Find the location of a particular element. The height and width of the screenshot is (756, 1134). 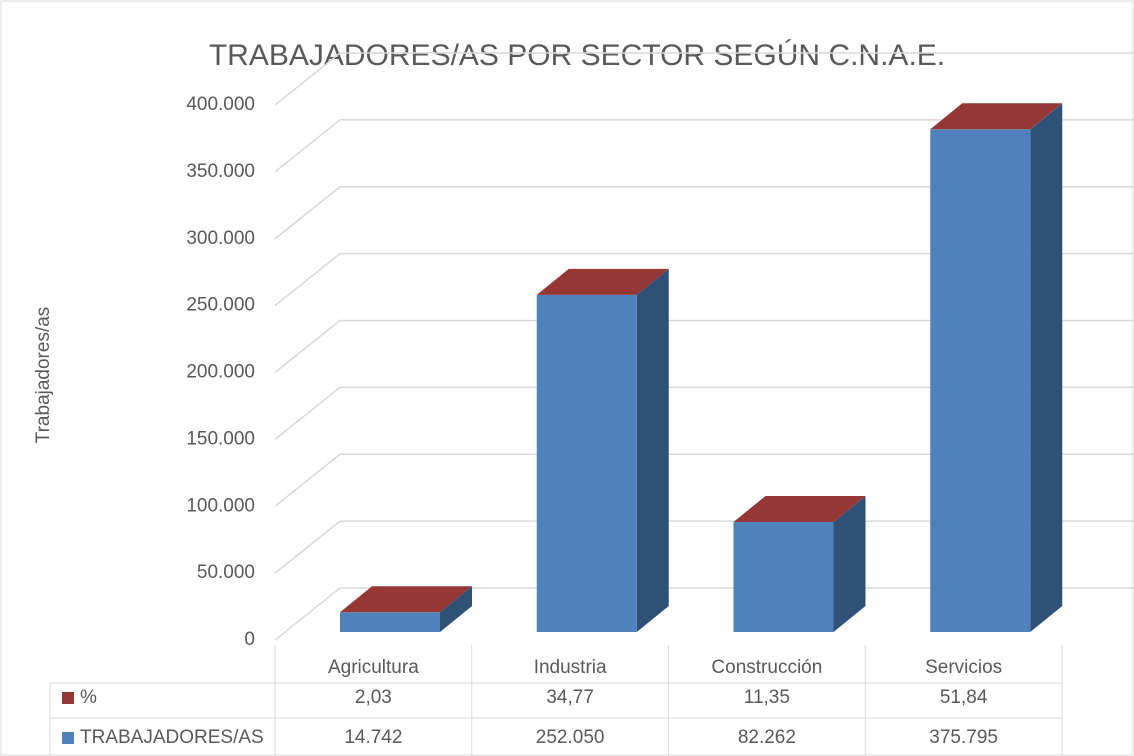

x-tick-label: Servicios is located at coordinates (963, 667).